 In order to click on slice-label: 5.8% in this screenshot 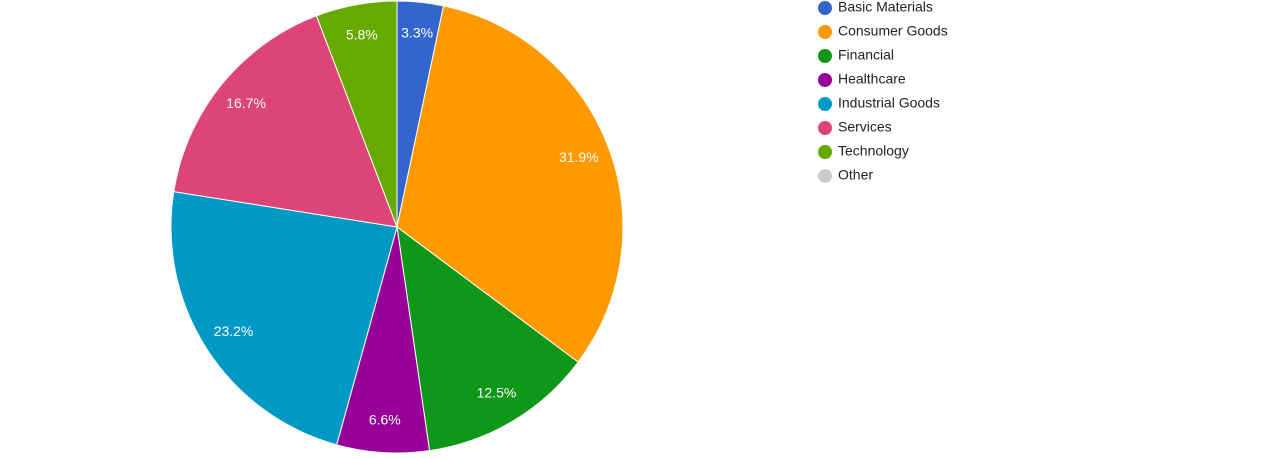, I will do `click(362, 35)`.